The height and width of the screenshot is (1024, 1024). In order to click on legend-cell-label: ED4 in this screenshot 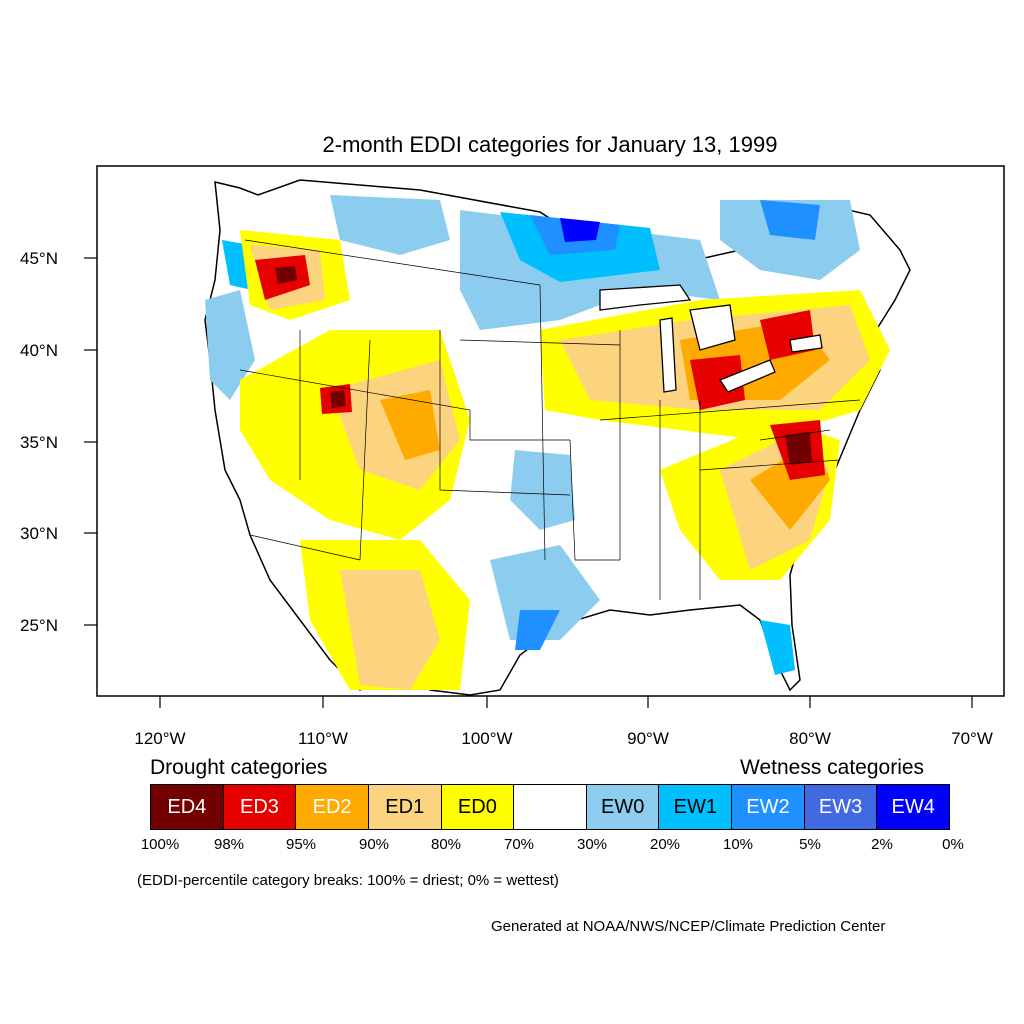, I will do `click(187, 806)`.